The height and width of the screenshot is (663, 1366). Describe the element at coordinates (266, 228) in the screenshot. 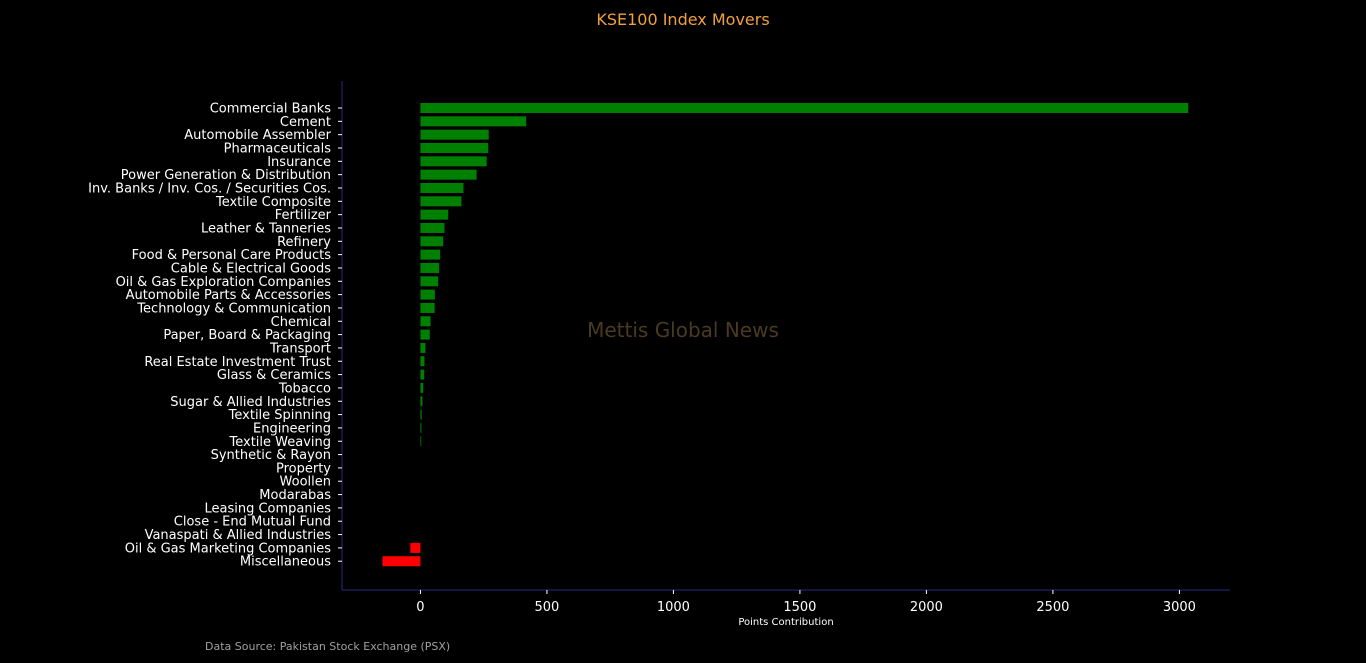

I see `category-label-9: Leather & Tanneries` at that location.